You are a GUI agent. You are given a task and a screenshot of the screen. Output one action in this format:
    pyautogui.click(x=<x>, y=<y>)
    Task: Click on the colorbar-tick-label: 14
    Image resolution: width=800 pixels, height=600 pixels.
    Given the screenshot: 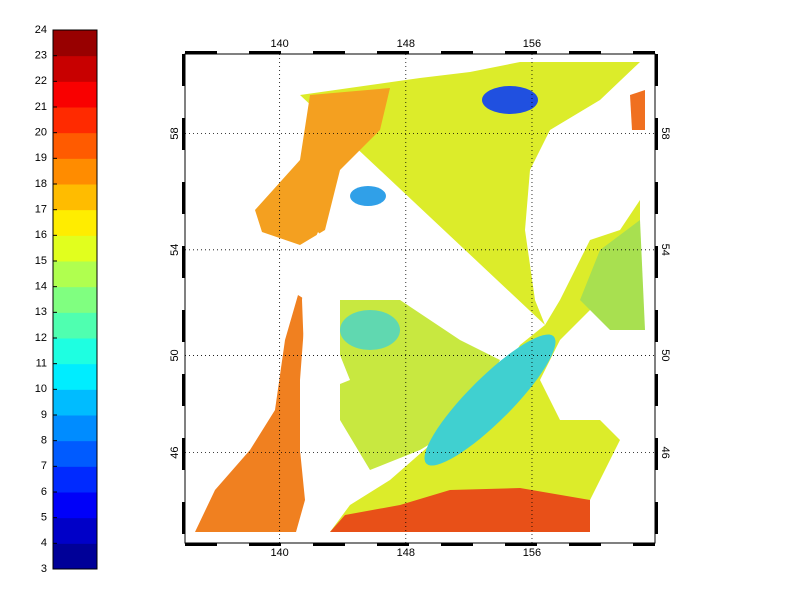 What is the action you would take?
    pyautogui.click(x=41, y=287)
    